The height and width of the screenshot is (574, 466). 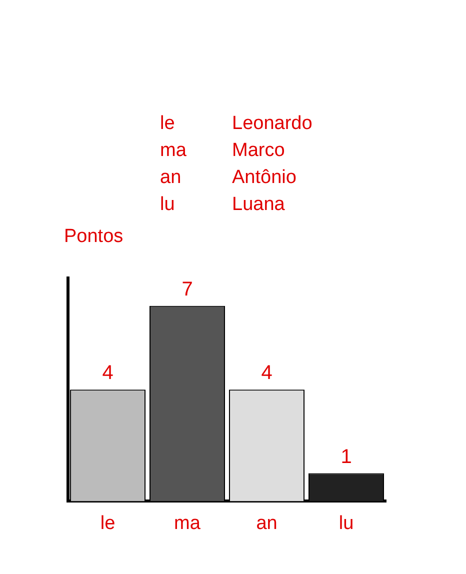 What do you see at coordinates (228, 177) in the screenshot?
I see `text: an Antônio` at bounding box center [228, 177].